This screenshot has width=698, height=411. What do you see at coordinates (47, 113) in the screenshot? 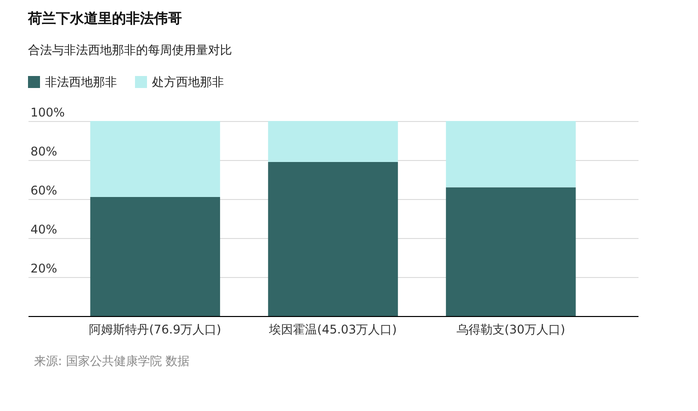
I see `y-tick-label: 100%` at bounding box center [47, 113].